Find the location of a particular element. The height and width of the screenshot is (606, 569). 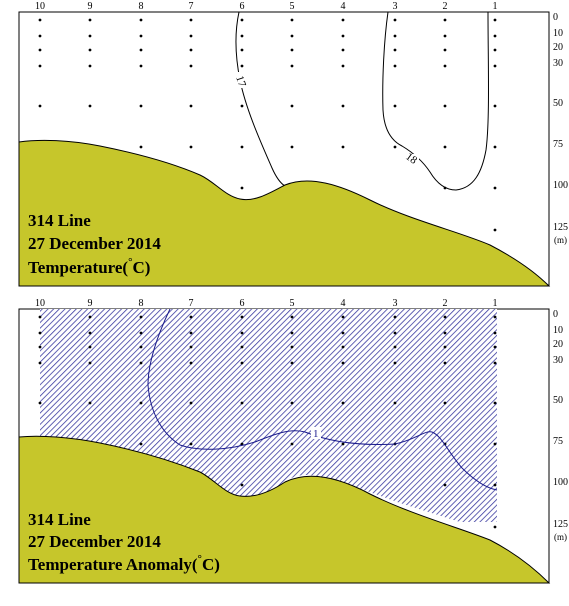

top-depth-label: 20 is located at coordinates (558, 47).